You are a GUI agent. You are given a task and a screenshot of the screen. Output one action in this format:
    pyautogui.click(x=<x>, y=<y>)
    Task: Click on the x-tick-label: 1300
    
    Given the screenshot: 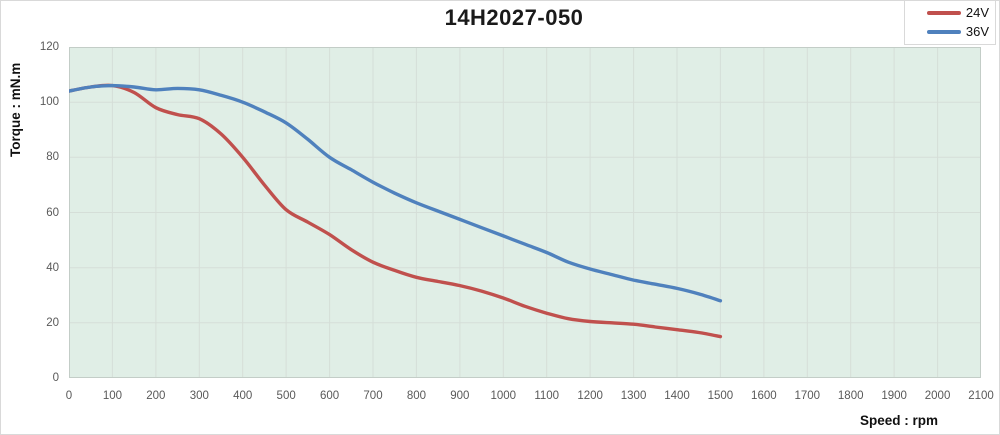 What is the action you would take?
    pyautogui.click(x=633, y=396)
    